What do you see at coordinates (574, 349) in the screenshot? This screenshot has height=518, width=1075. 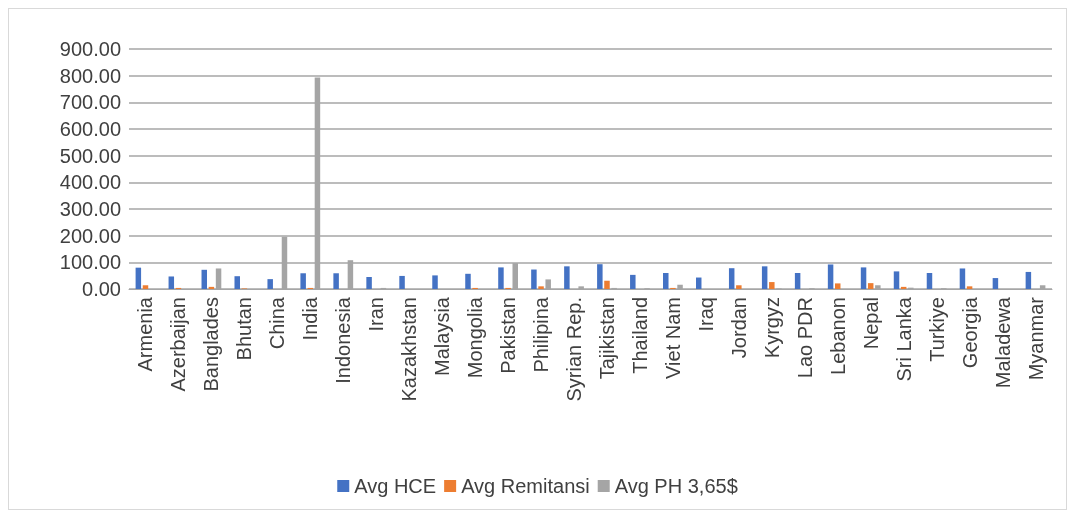 I see `x-tick-label: Syrian Rep.` at bounding box center [574, 349].